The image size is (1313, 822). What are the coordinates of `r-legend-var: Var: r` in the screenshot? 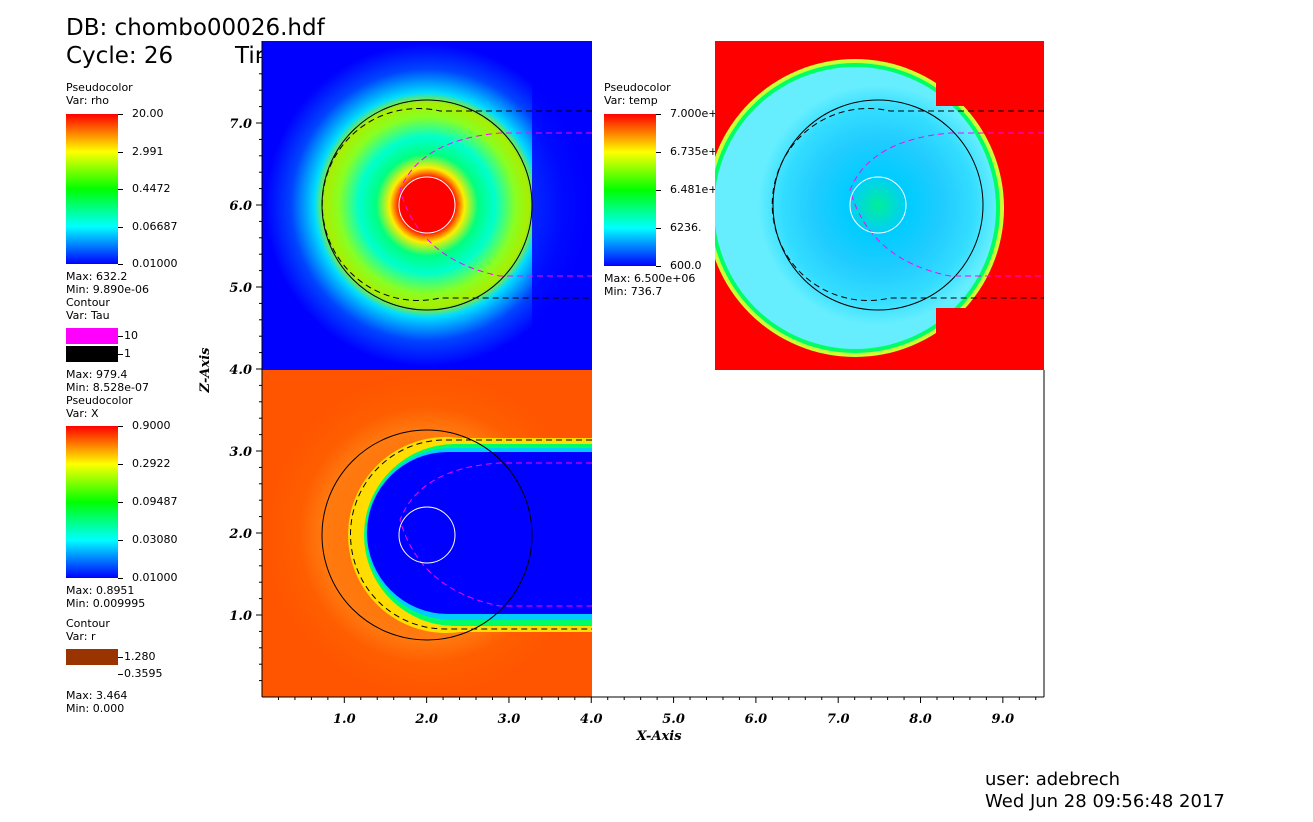 It's located at (81, 636).